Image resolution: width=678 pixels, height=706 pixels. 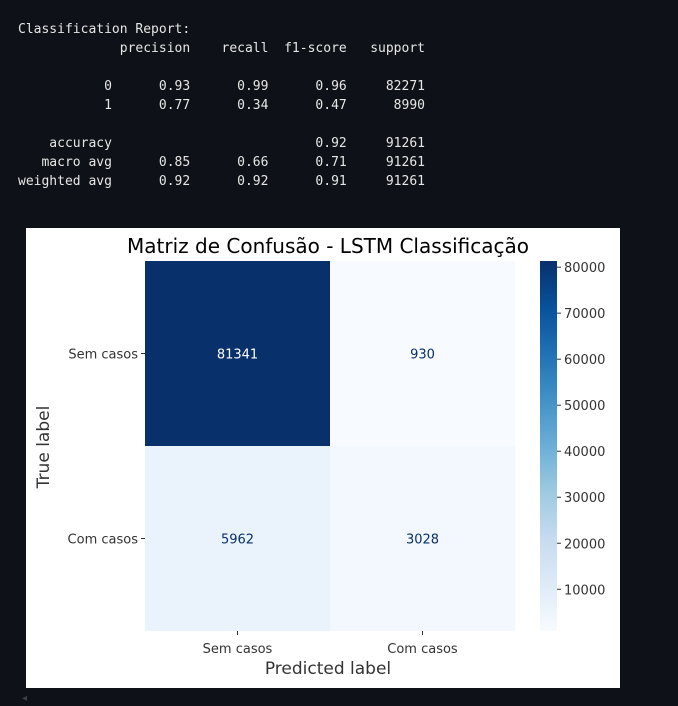 I want to click on colorbar-tick-label: 40000, so click(x=584, y=452).